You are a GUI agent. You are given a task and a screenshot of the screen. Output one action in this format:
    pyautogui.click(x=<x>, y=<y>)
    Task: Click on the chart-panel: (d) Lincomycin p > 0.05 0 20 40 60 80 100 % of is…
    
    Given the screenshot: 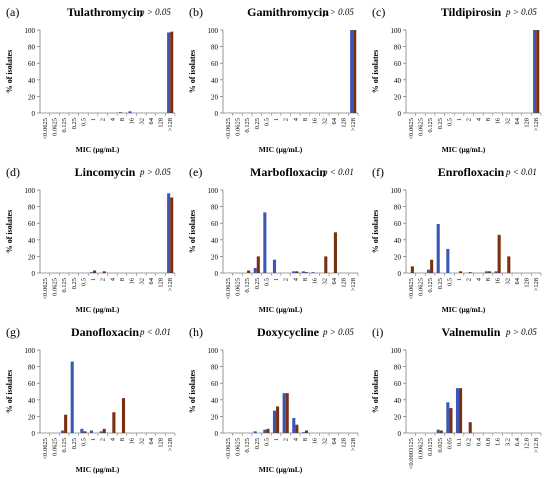 What is the action you would take?
    pyautogui.click(x=90, y=239)
    